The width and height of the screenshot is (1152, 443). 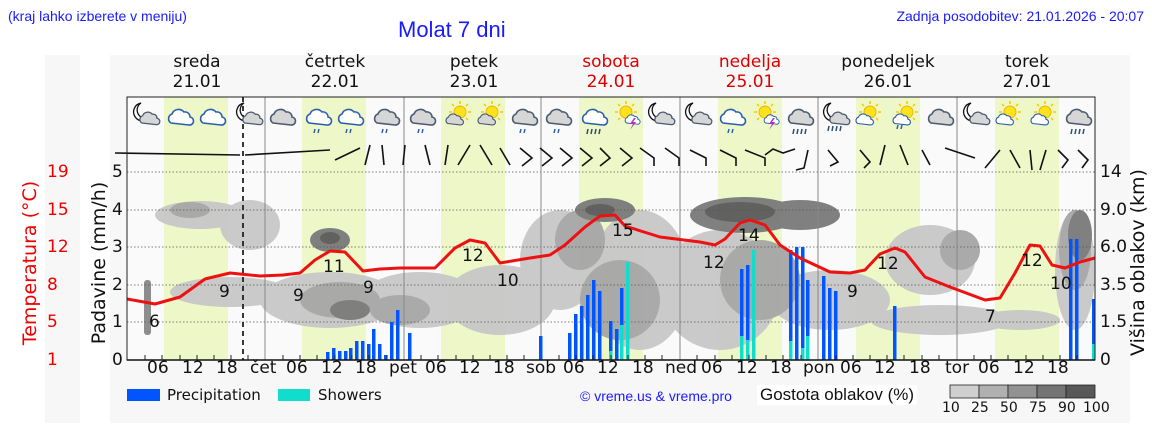 What do you see at coordinates (656, 396) in the screenshot?
I see `copyright-link: © vreme.us & vreme.pro` at bounding box center [656, 396].